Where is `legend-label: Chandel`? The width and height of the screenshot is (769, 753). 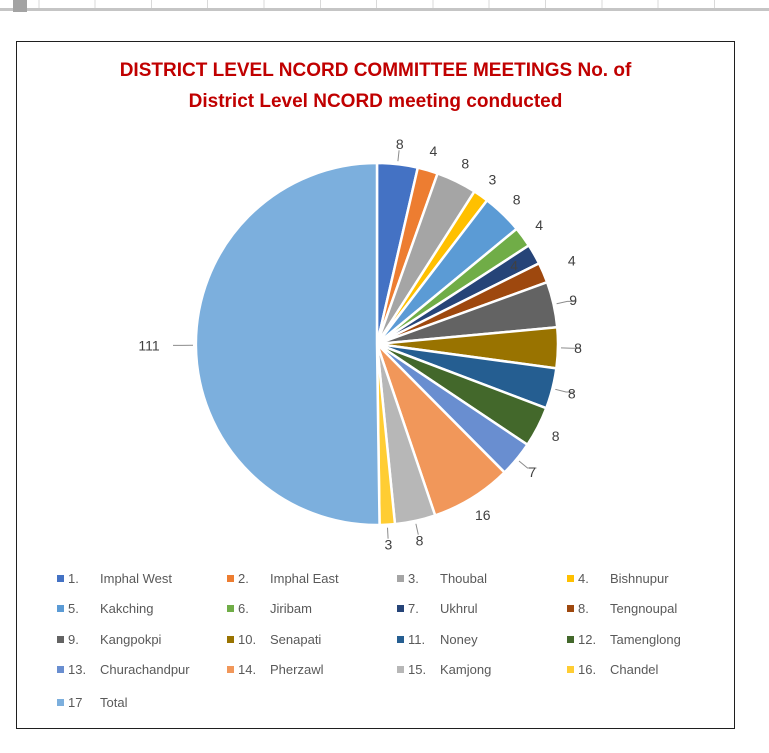 legend-label: Chandel is located at coordinates (634, 669).